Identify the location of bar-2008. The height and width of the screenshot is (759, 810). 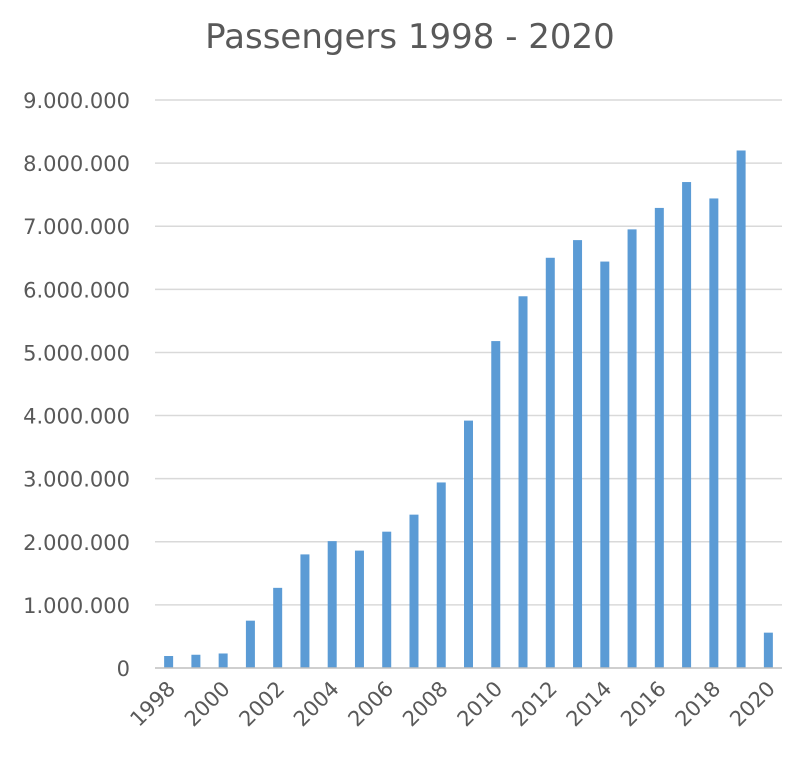
(441, 575).